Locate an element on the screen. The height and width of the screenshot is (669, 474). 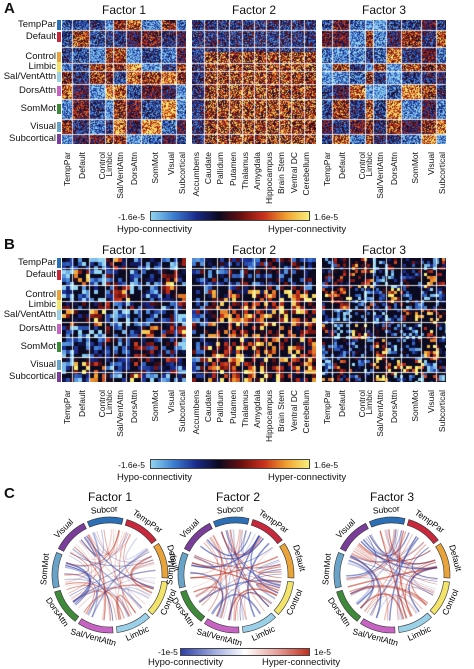
panel-c-factor-1-title: Factor 1 is located at coordinates (109, 497).